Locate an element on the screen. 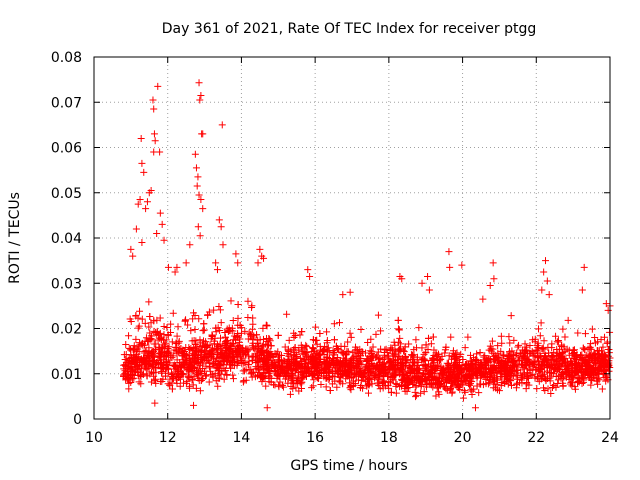 This screenshot has width=640, height=480. x-tick-labels: 10 12 14 16 18 20 22 24 is located at coordinates (352, 438).